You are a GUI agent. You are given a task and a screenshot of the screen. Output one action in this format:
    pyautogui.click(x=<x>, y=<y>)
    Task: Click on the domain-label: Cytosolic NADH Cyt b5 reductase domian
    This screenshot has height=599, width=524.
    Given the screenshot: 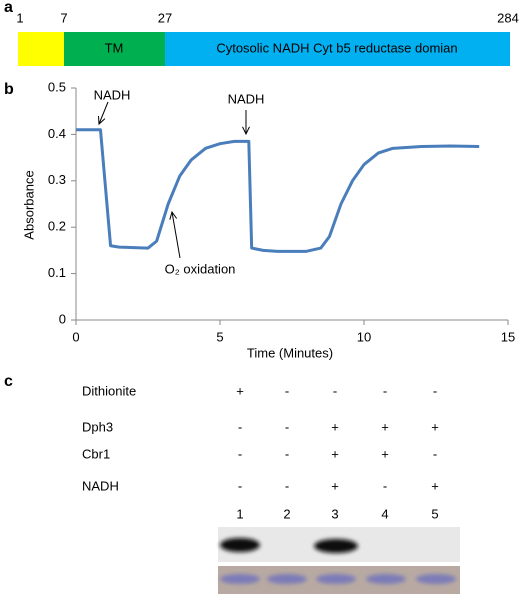 What is the action you would take?
    pyautogui.click(x=336, y=47)
    